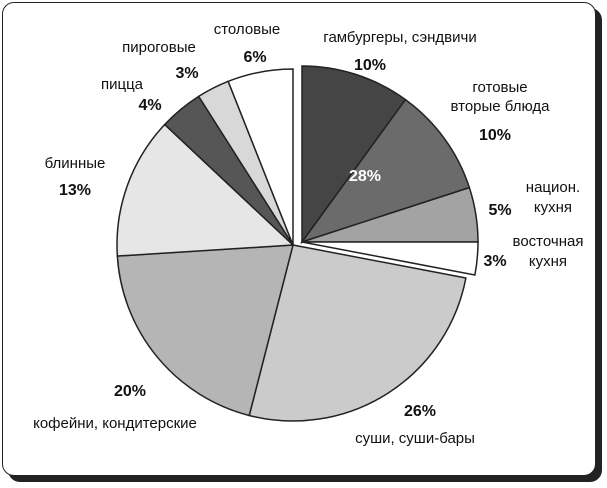 This screenshot has width=607, height=488. What do you see at coordinates (130, 391) in the screenshot?
I see `slice-percent-label: 20%` at bounding box center [130, 391].